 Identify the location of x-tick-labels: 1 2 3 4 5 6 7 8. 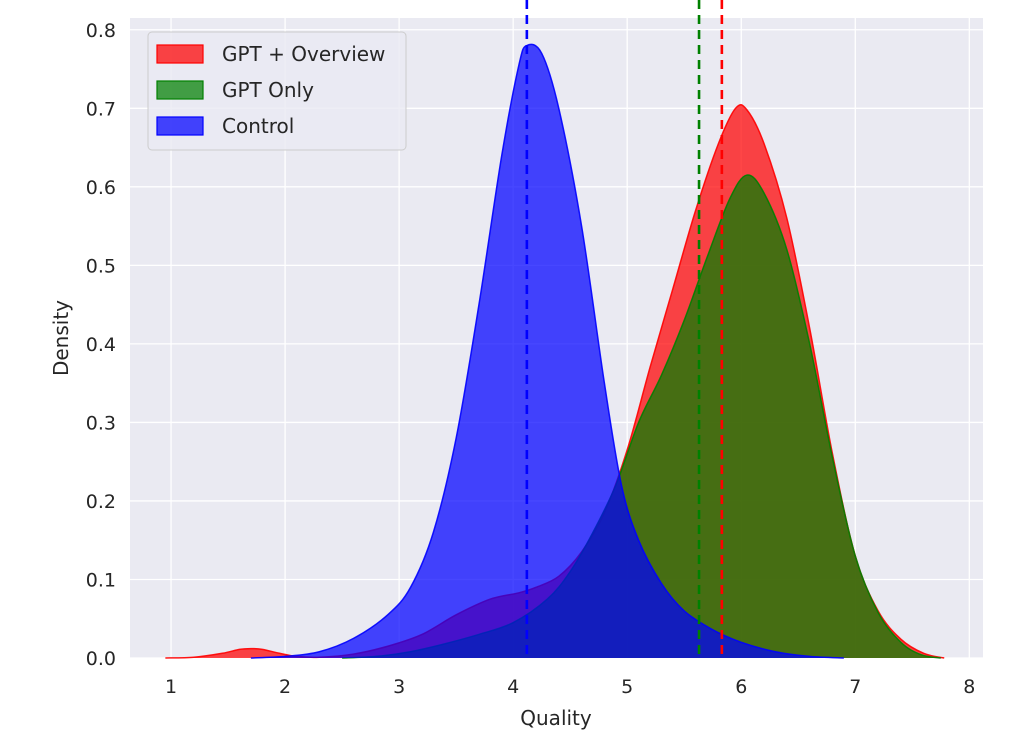
(570, 687).